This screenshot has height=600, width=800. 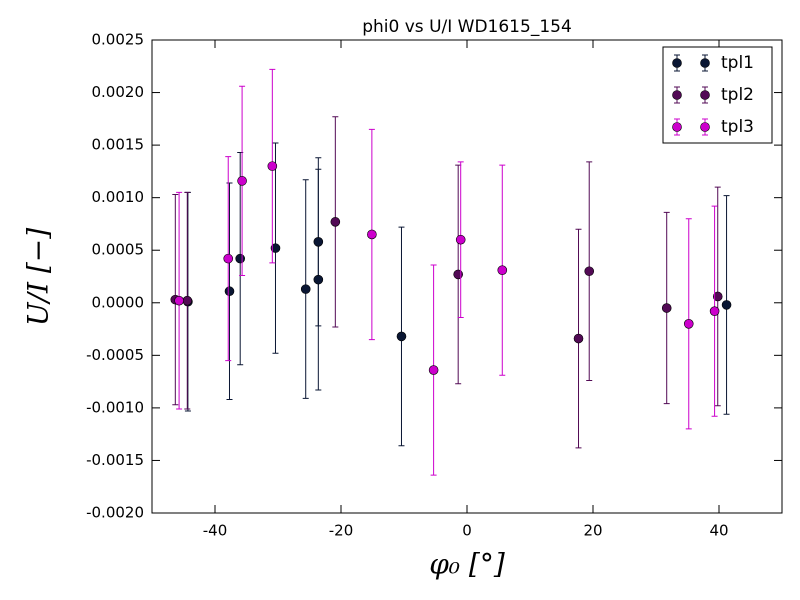 I want to click on x-tick-label: 0, so click(x=467, y=531).